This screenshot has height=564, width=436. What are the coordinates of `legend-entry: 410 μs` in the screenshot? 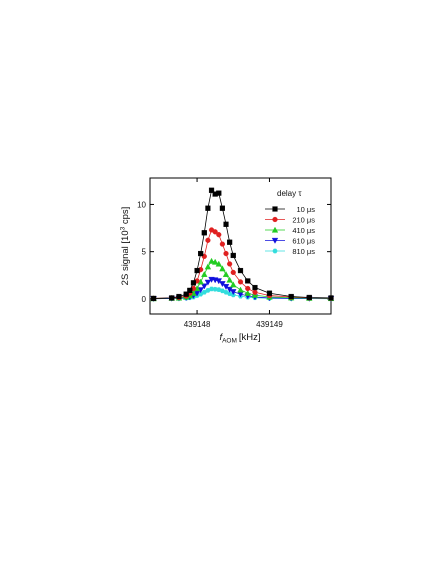 It's located at (290, 230).